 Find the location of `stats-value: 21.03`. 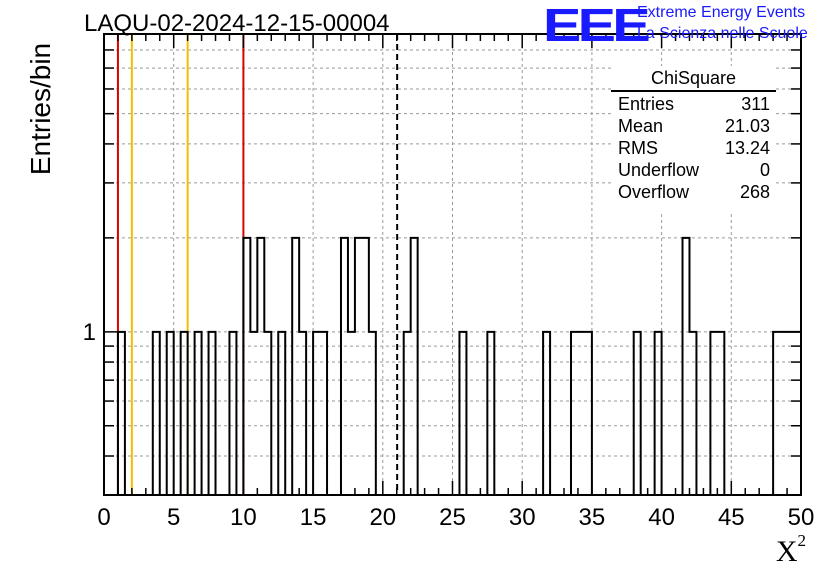

stats-value: 21.03 is located at coordinates (747, 126).